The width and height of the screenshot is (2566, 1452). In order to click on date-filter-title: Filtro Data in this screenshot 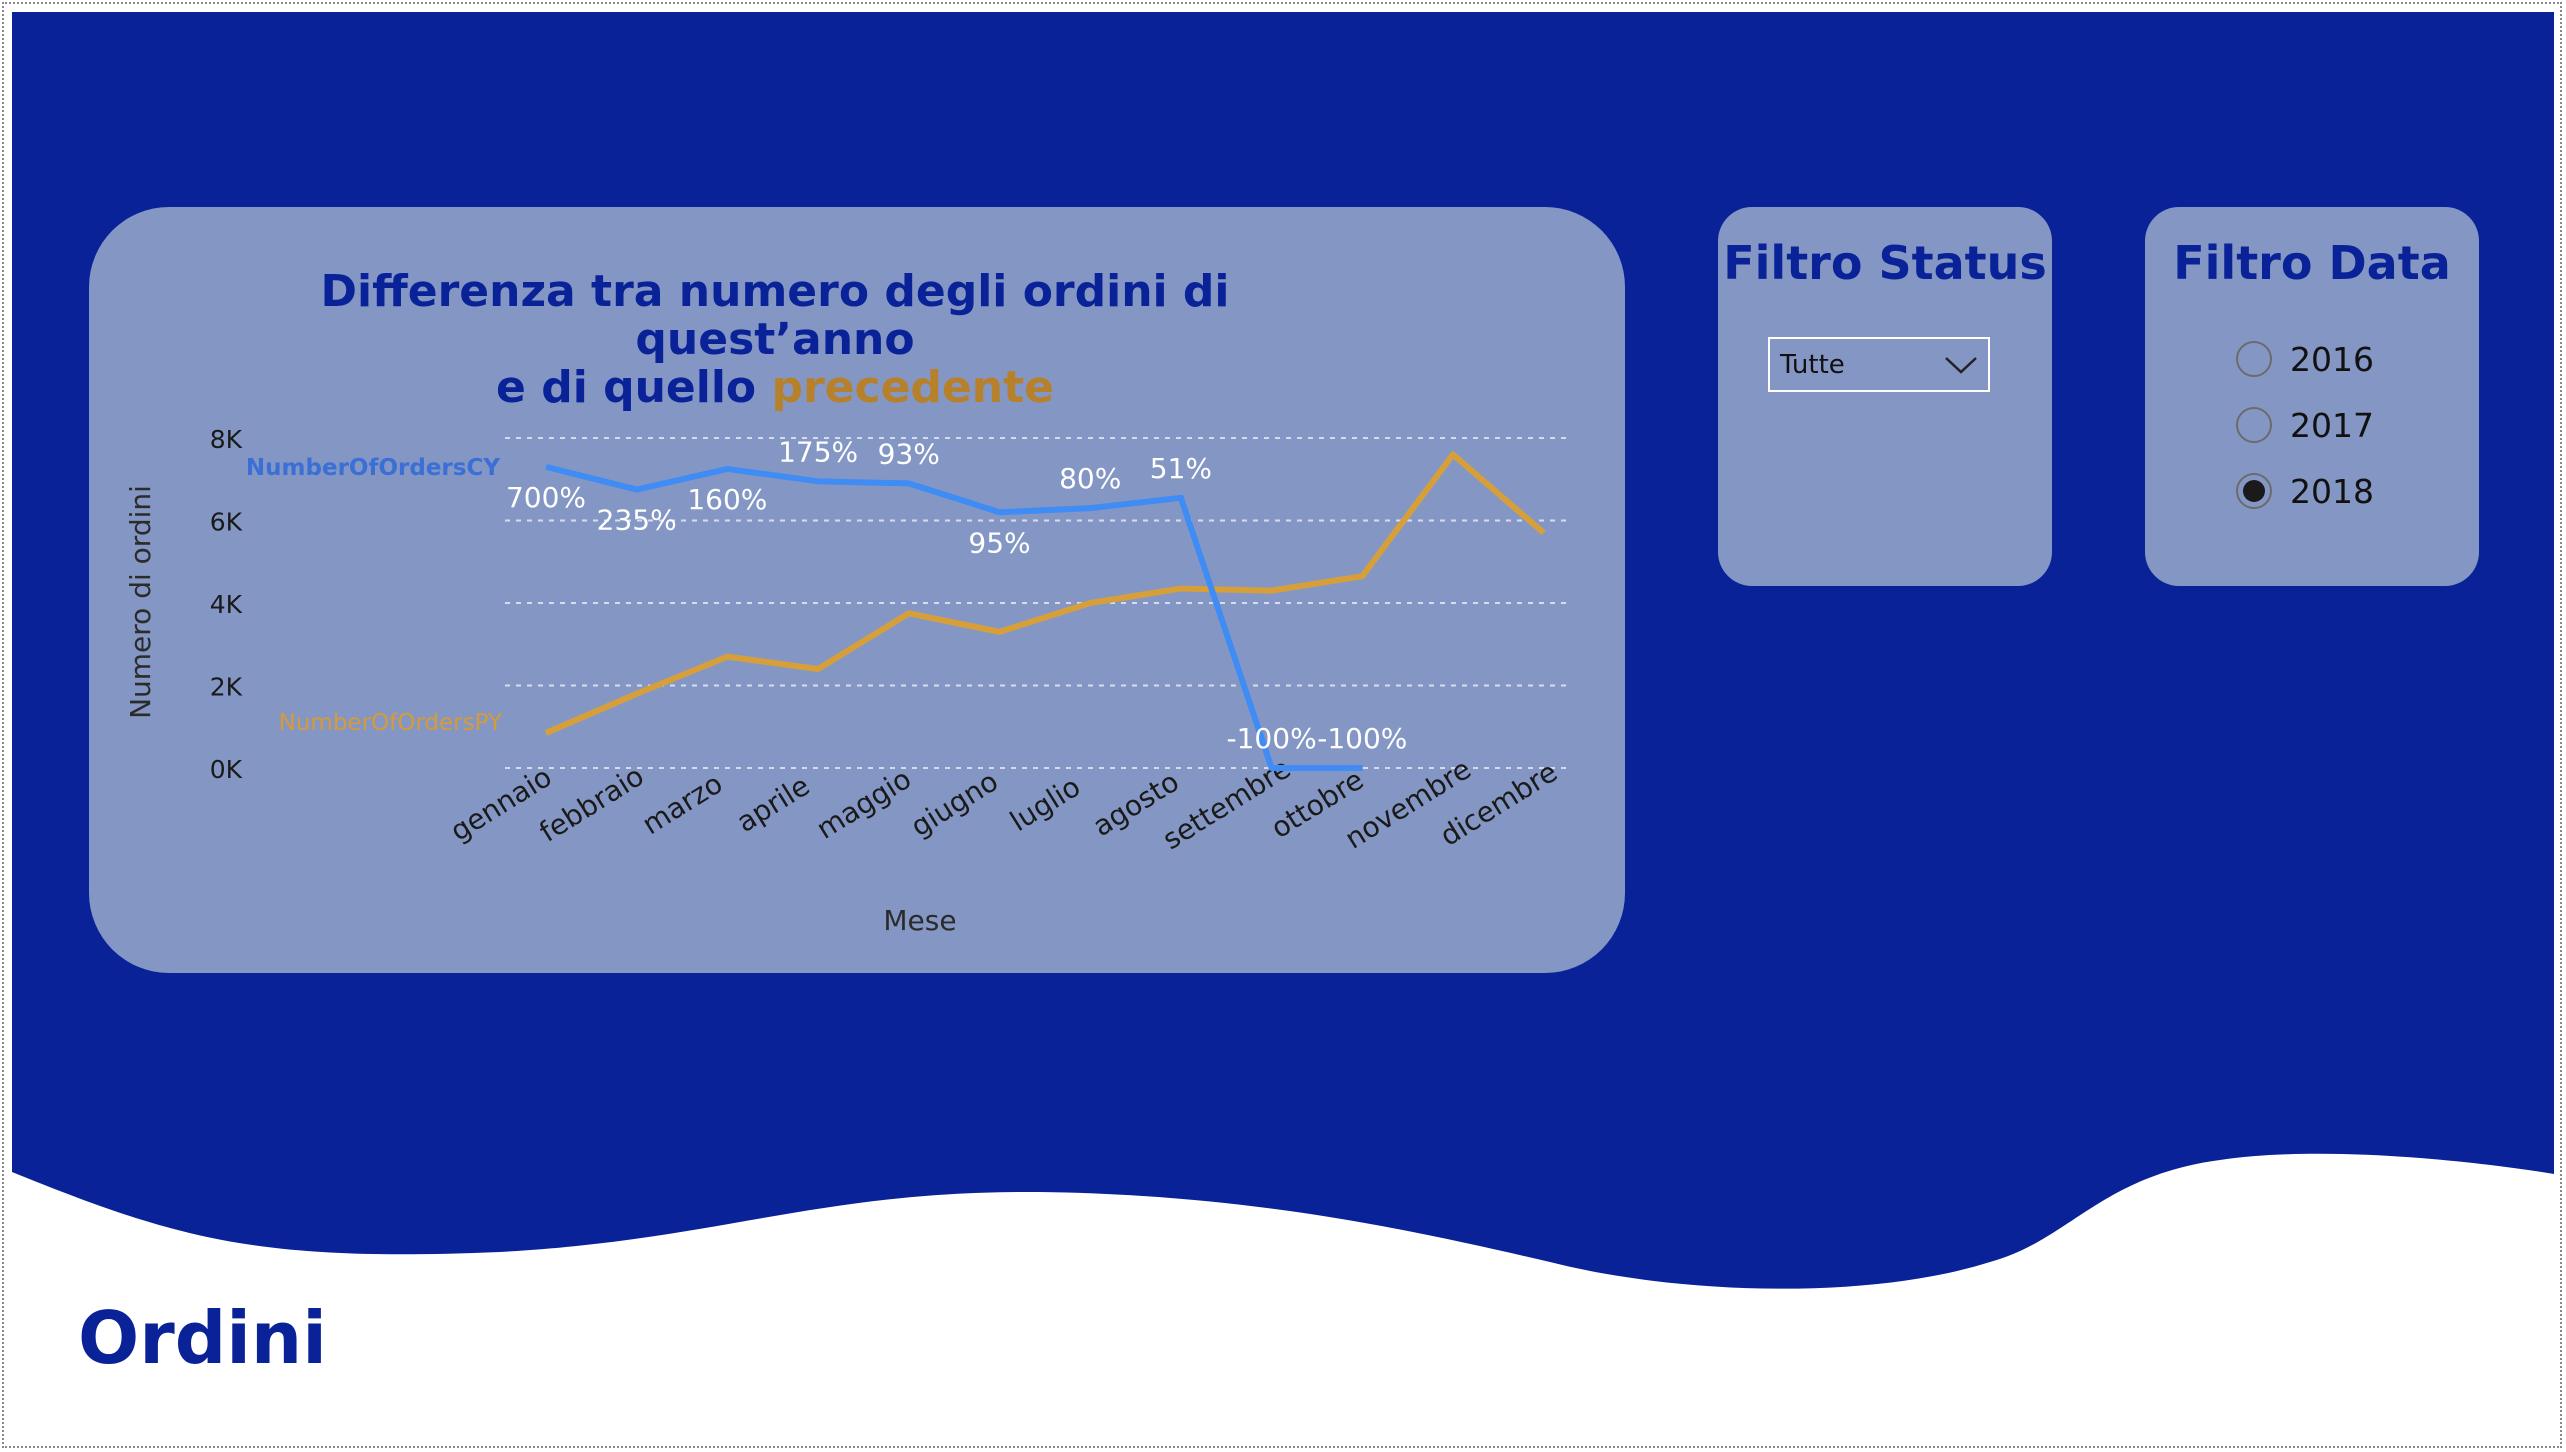, I will do `click(2312, 263)`.